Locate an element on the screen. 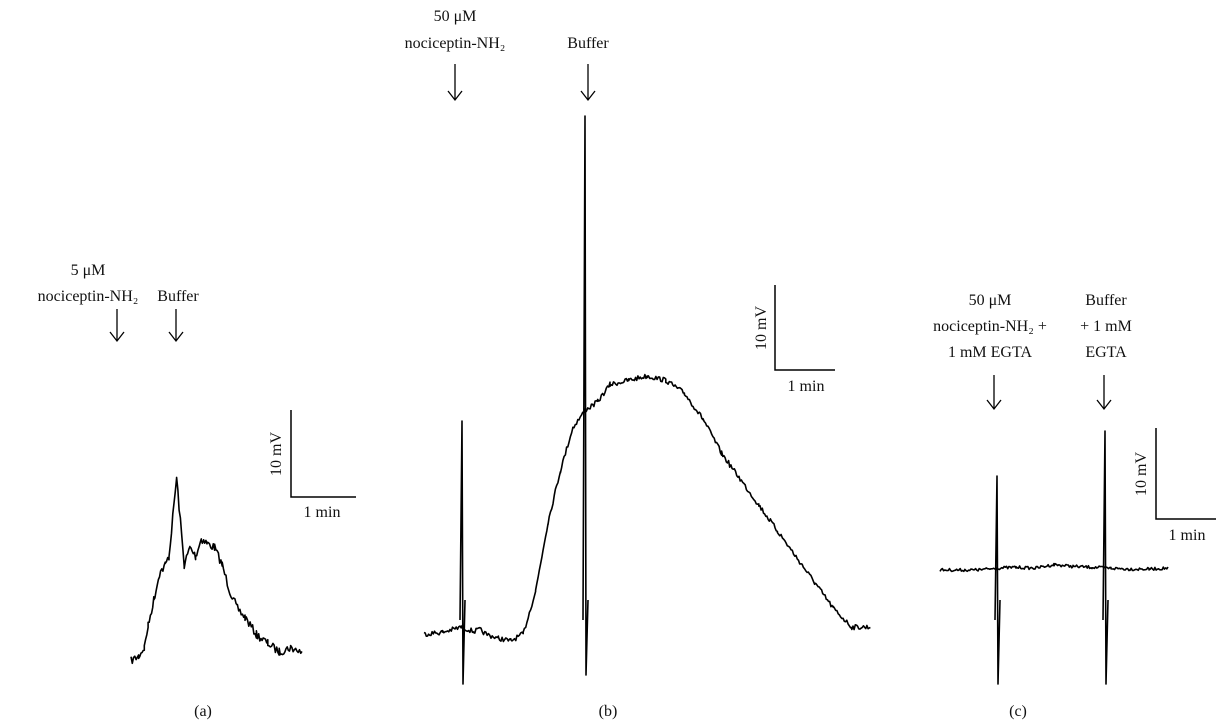 The height and width of the screenshot is (727, 1218). scale-bar-a-vertical-label: 10 mV is located at coordinates (276, 454).